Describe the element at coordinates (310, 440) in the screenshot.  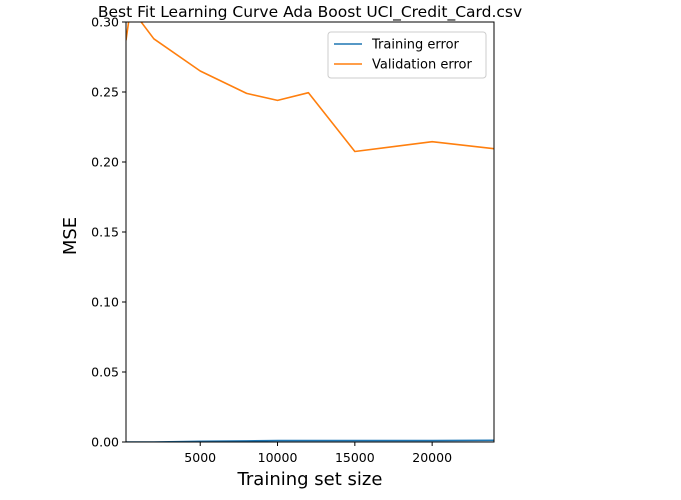
I see `series-line-training-error` at that location.